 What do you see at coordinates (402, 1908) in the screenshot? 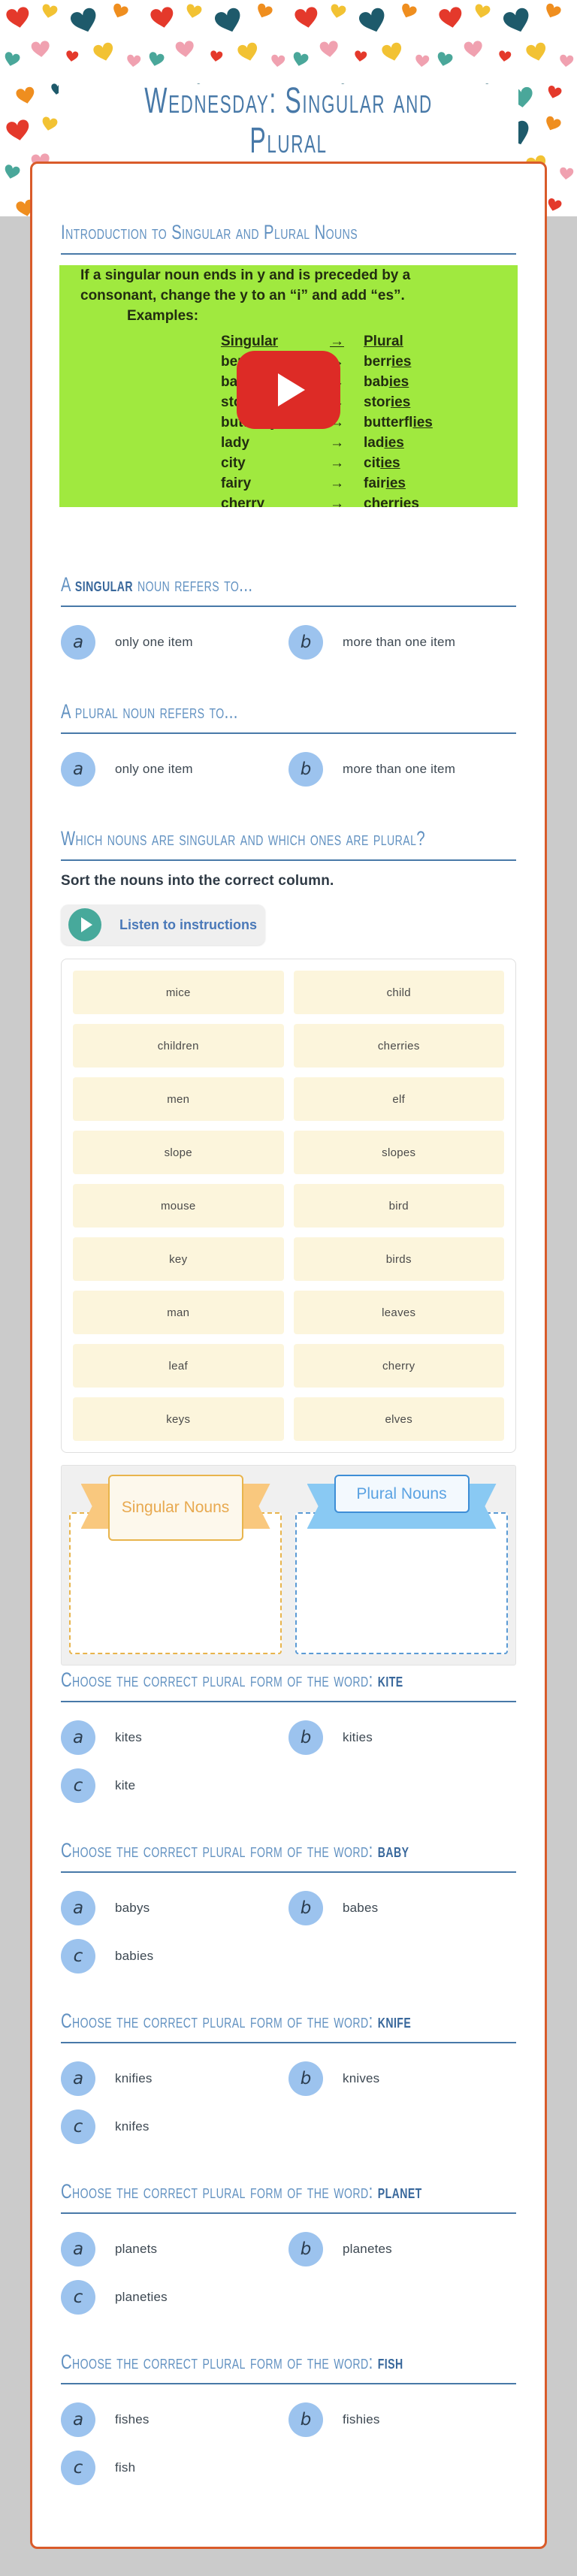
I see `option-b: b babes` at bounding box center [402, 1908].